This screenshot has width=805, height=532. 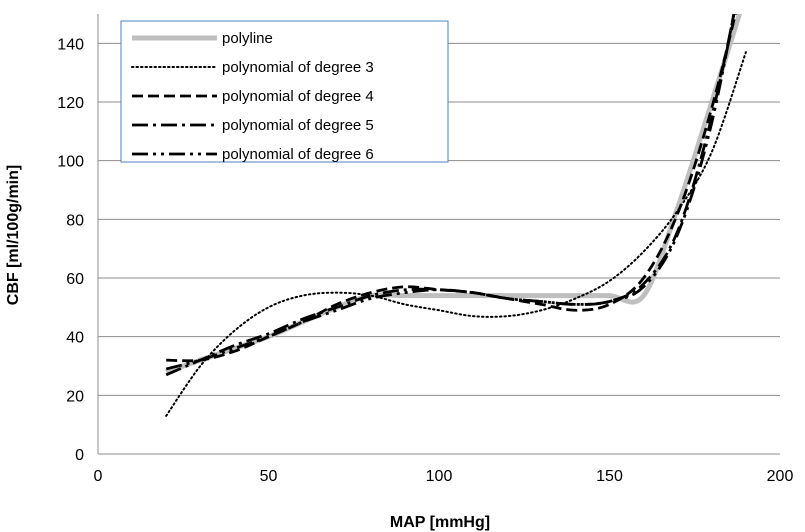 What do you see at coordinates (70, 162) in the screenshot?
I see `y-tick-label: 100` at bounding box center [70, 162].